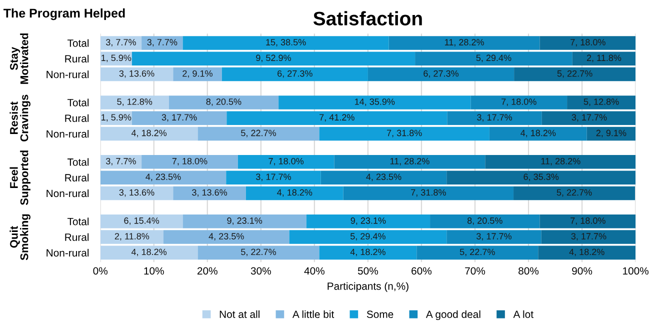 This screenshot has width=669, height=336. I want to click on x-axis-title: Participants (n,%), so click(368, 287).